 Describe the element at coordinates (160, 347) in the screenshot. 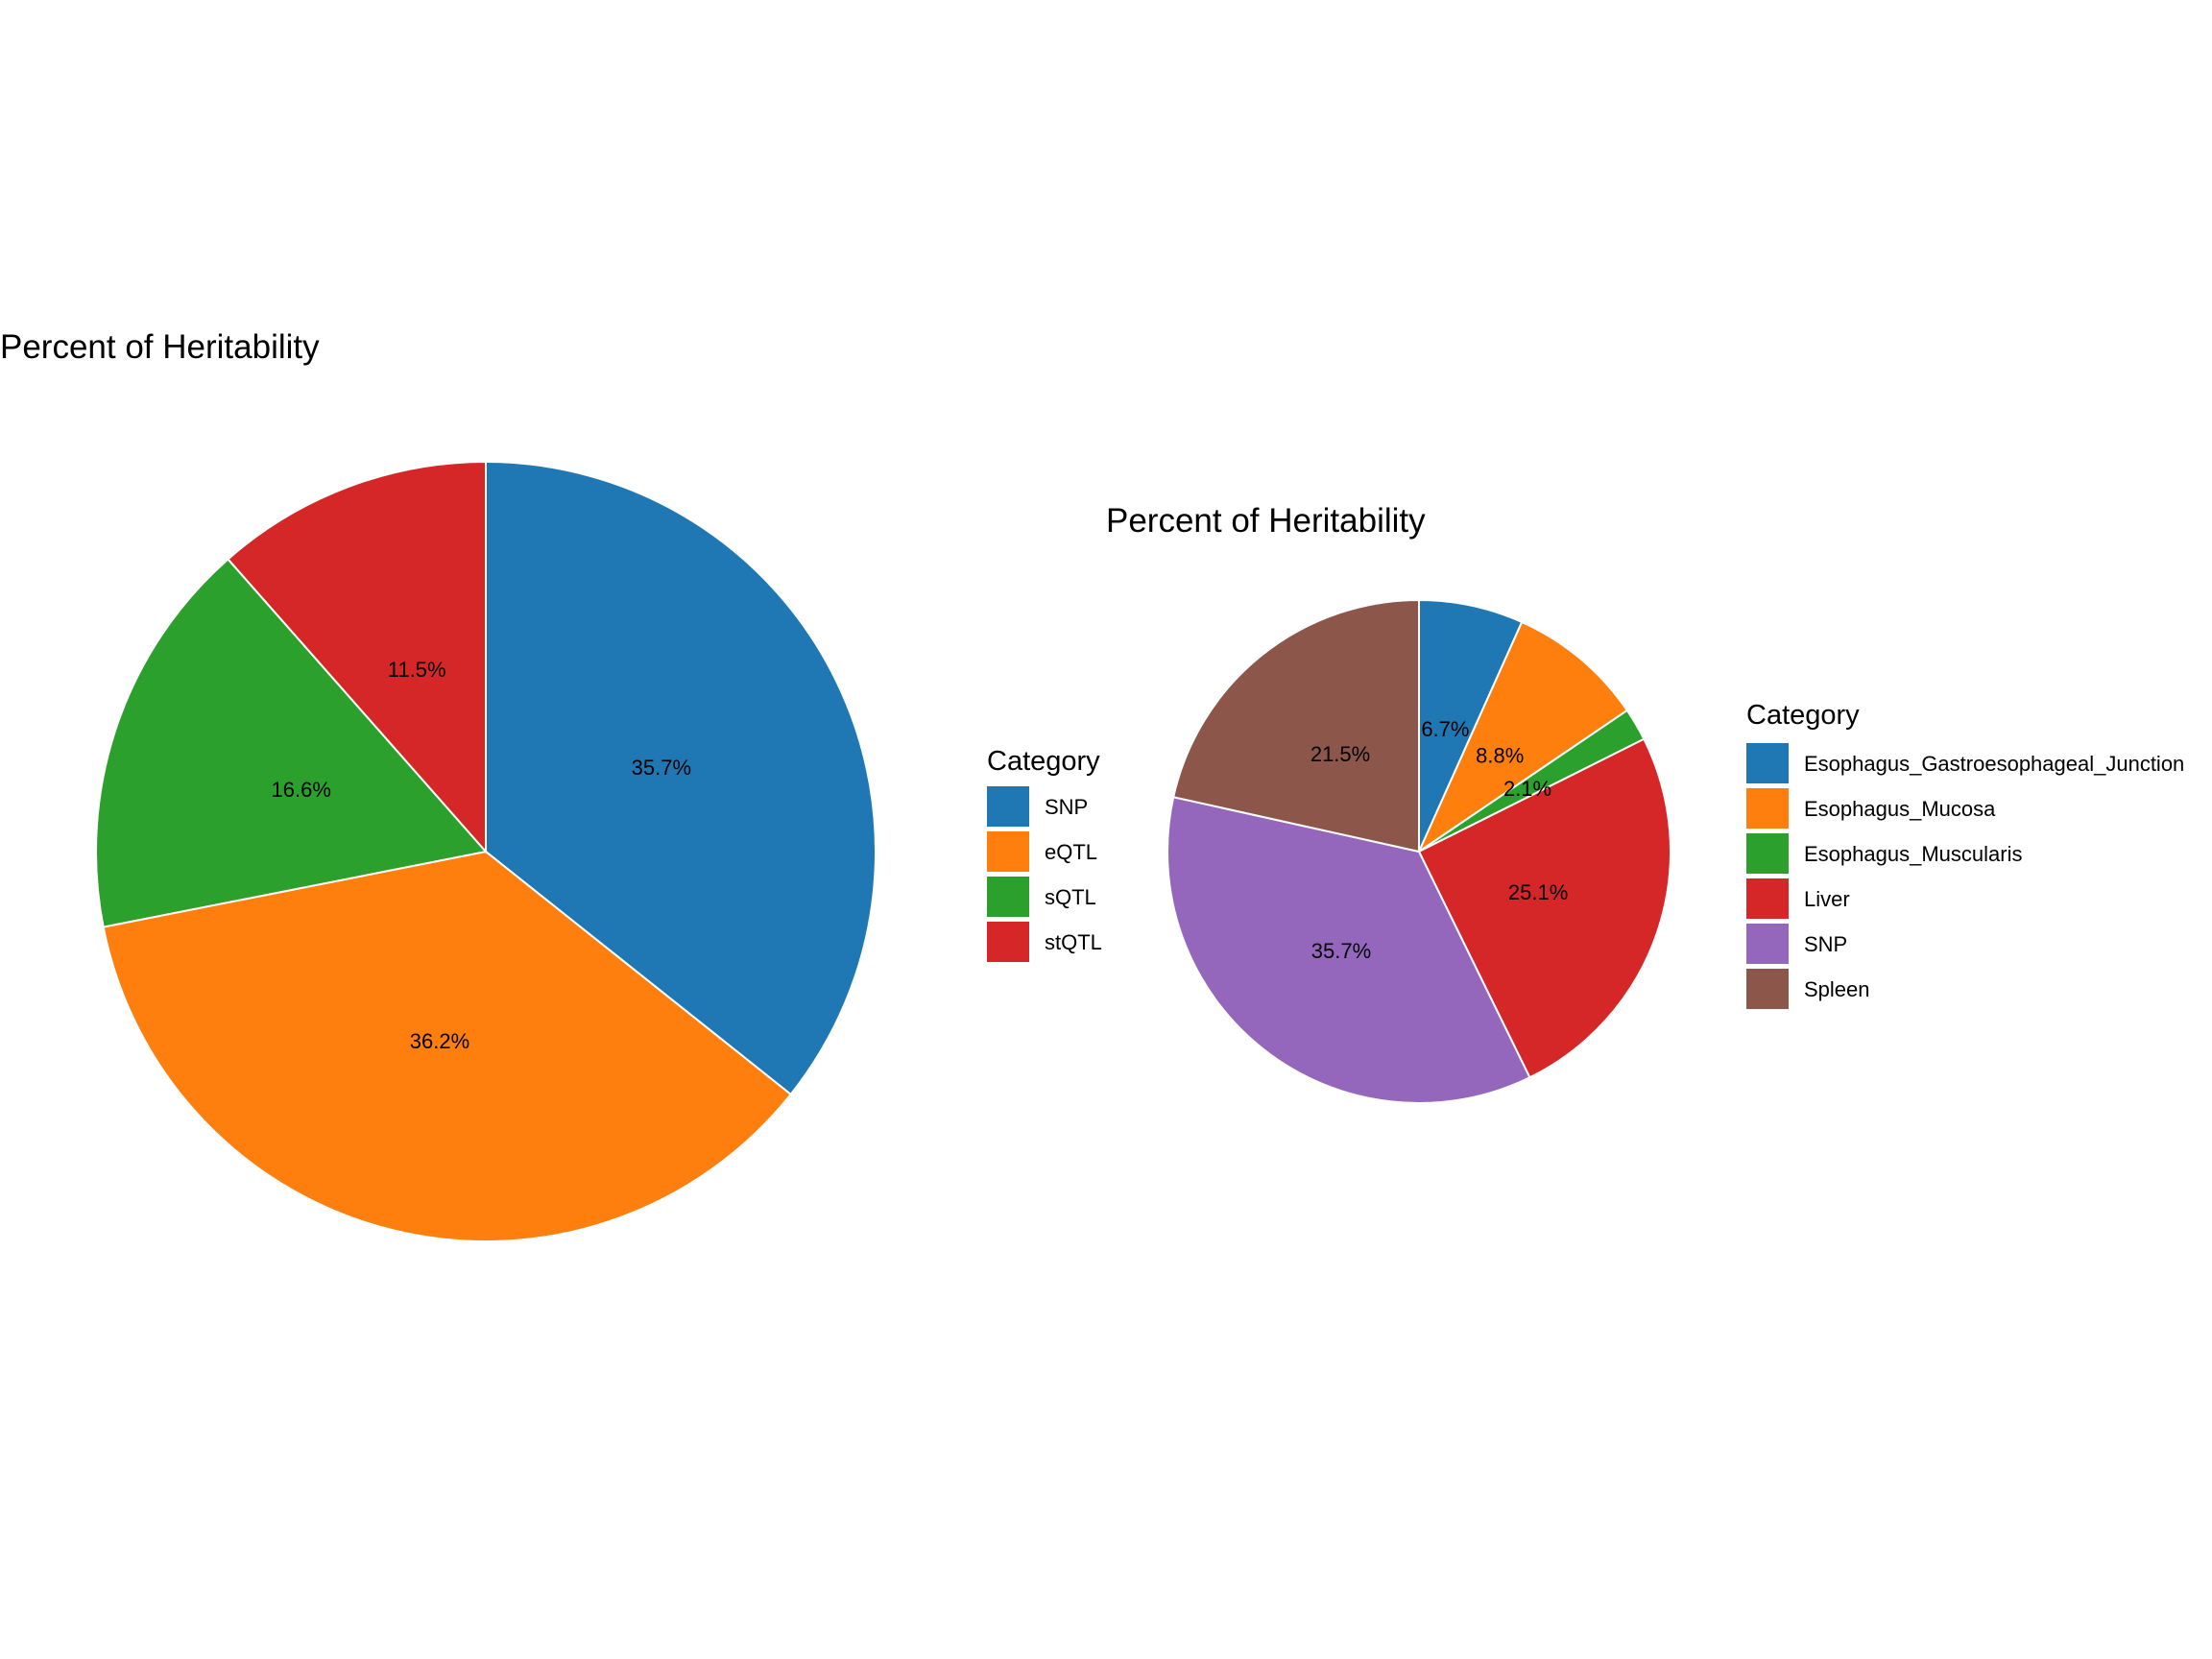

I see `chart-1-title: Percent of Heritability` at that location.